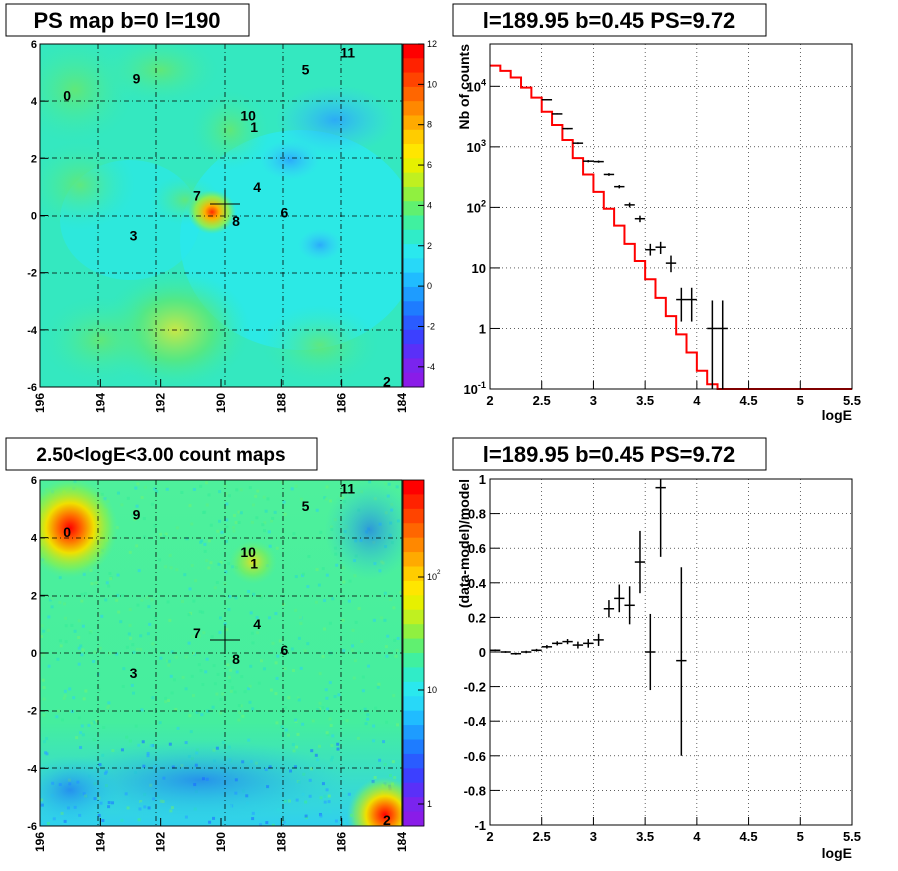  Describe the element at coordinates (480, 825) in the screenshot. I see `residuals-y-tick-label: -1` at that location.